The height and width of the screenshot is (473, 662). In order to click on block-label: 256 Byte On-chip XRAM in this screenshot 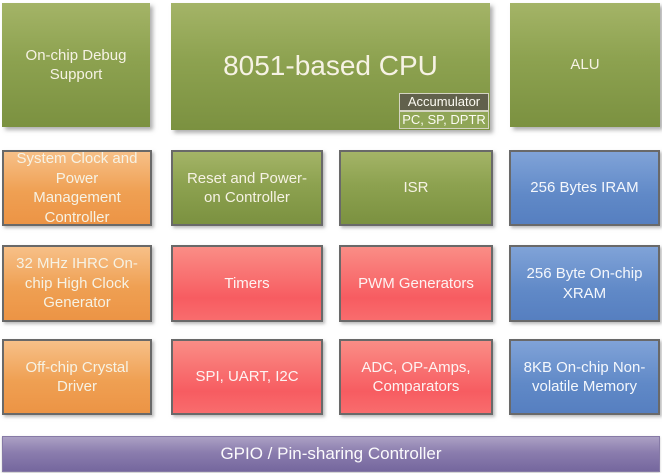, I will do `click(584, 283)`.